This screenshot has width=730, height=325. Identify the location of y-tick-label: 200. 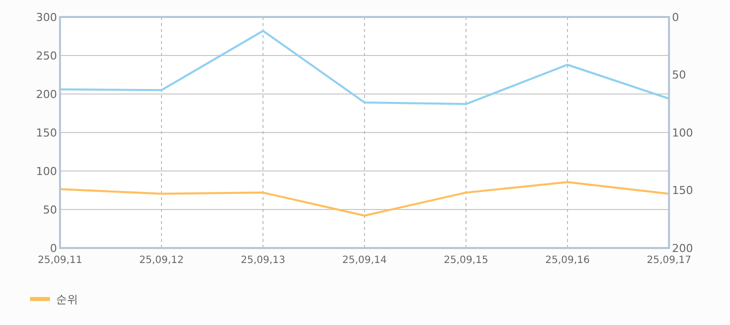
(46, 94).